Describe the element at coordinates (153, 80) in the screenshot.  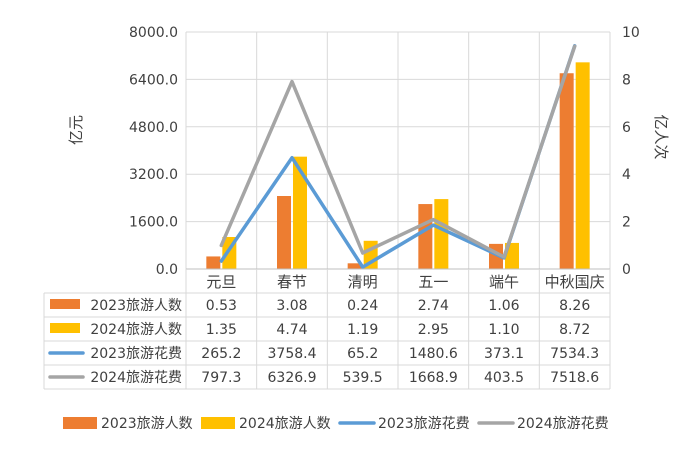
I see `y-left-tick-label: 6400.0` at that location.